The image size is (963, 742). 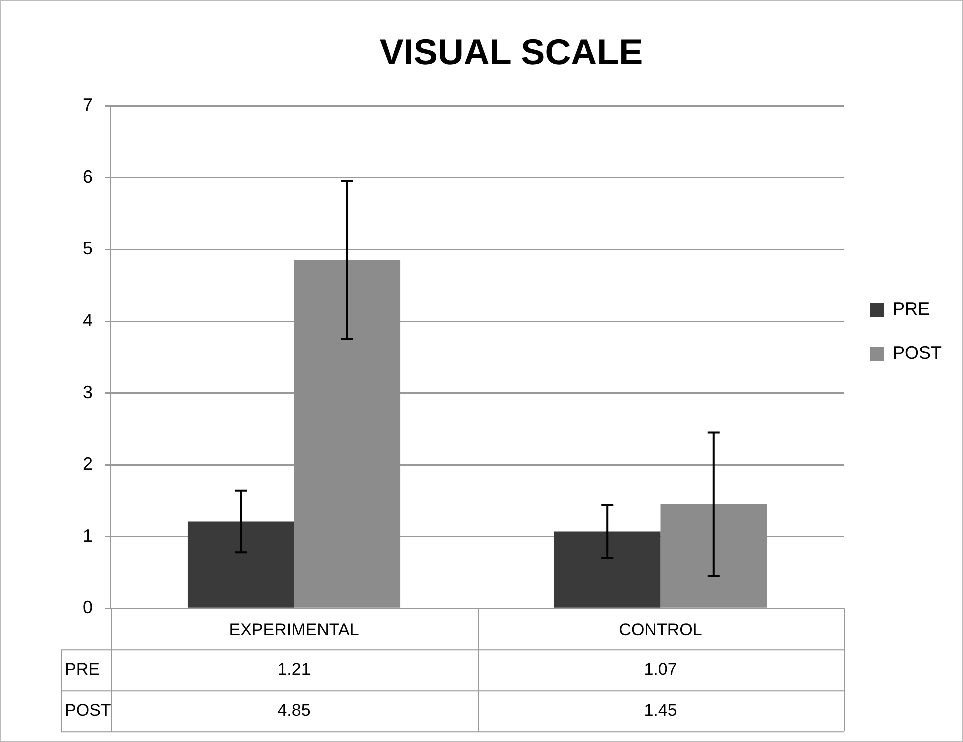 What do you see at coordinates (82, 669) in the screenshot?
I see `text: PRE` at bounding box center [82, 669].